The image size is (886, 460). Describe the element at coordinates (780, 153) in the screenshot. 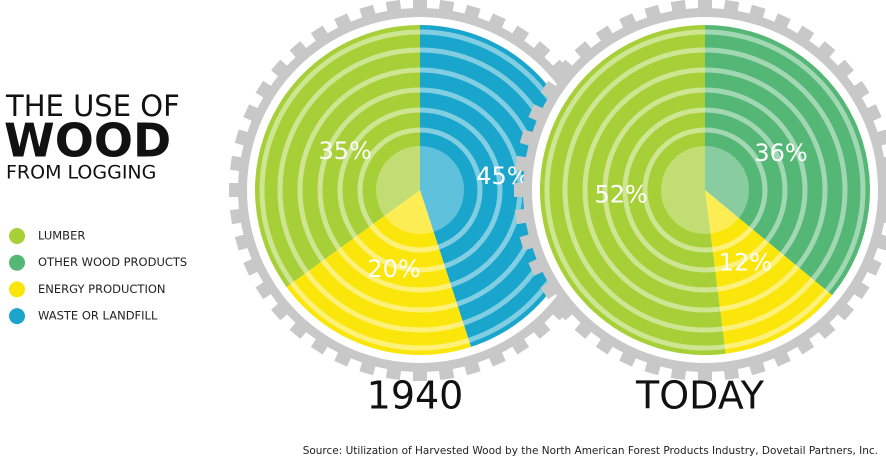

I see `slice-label: 36%` at that location.